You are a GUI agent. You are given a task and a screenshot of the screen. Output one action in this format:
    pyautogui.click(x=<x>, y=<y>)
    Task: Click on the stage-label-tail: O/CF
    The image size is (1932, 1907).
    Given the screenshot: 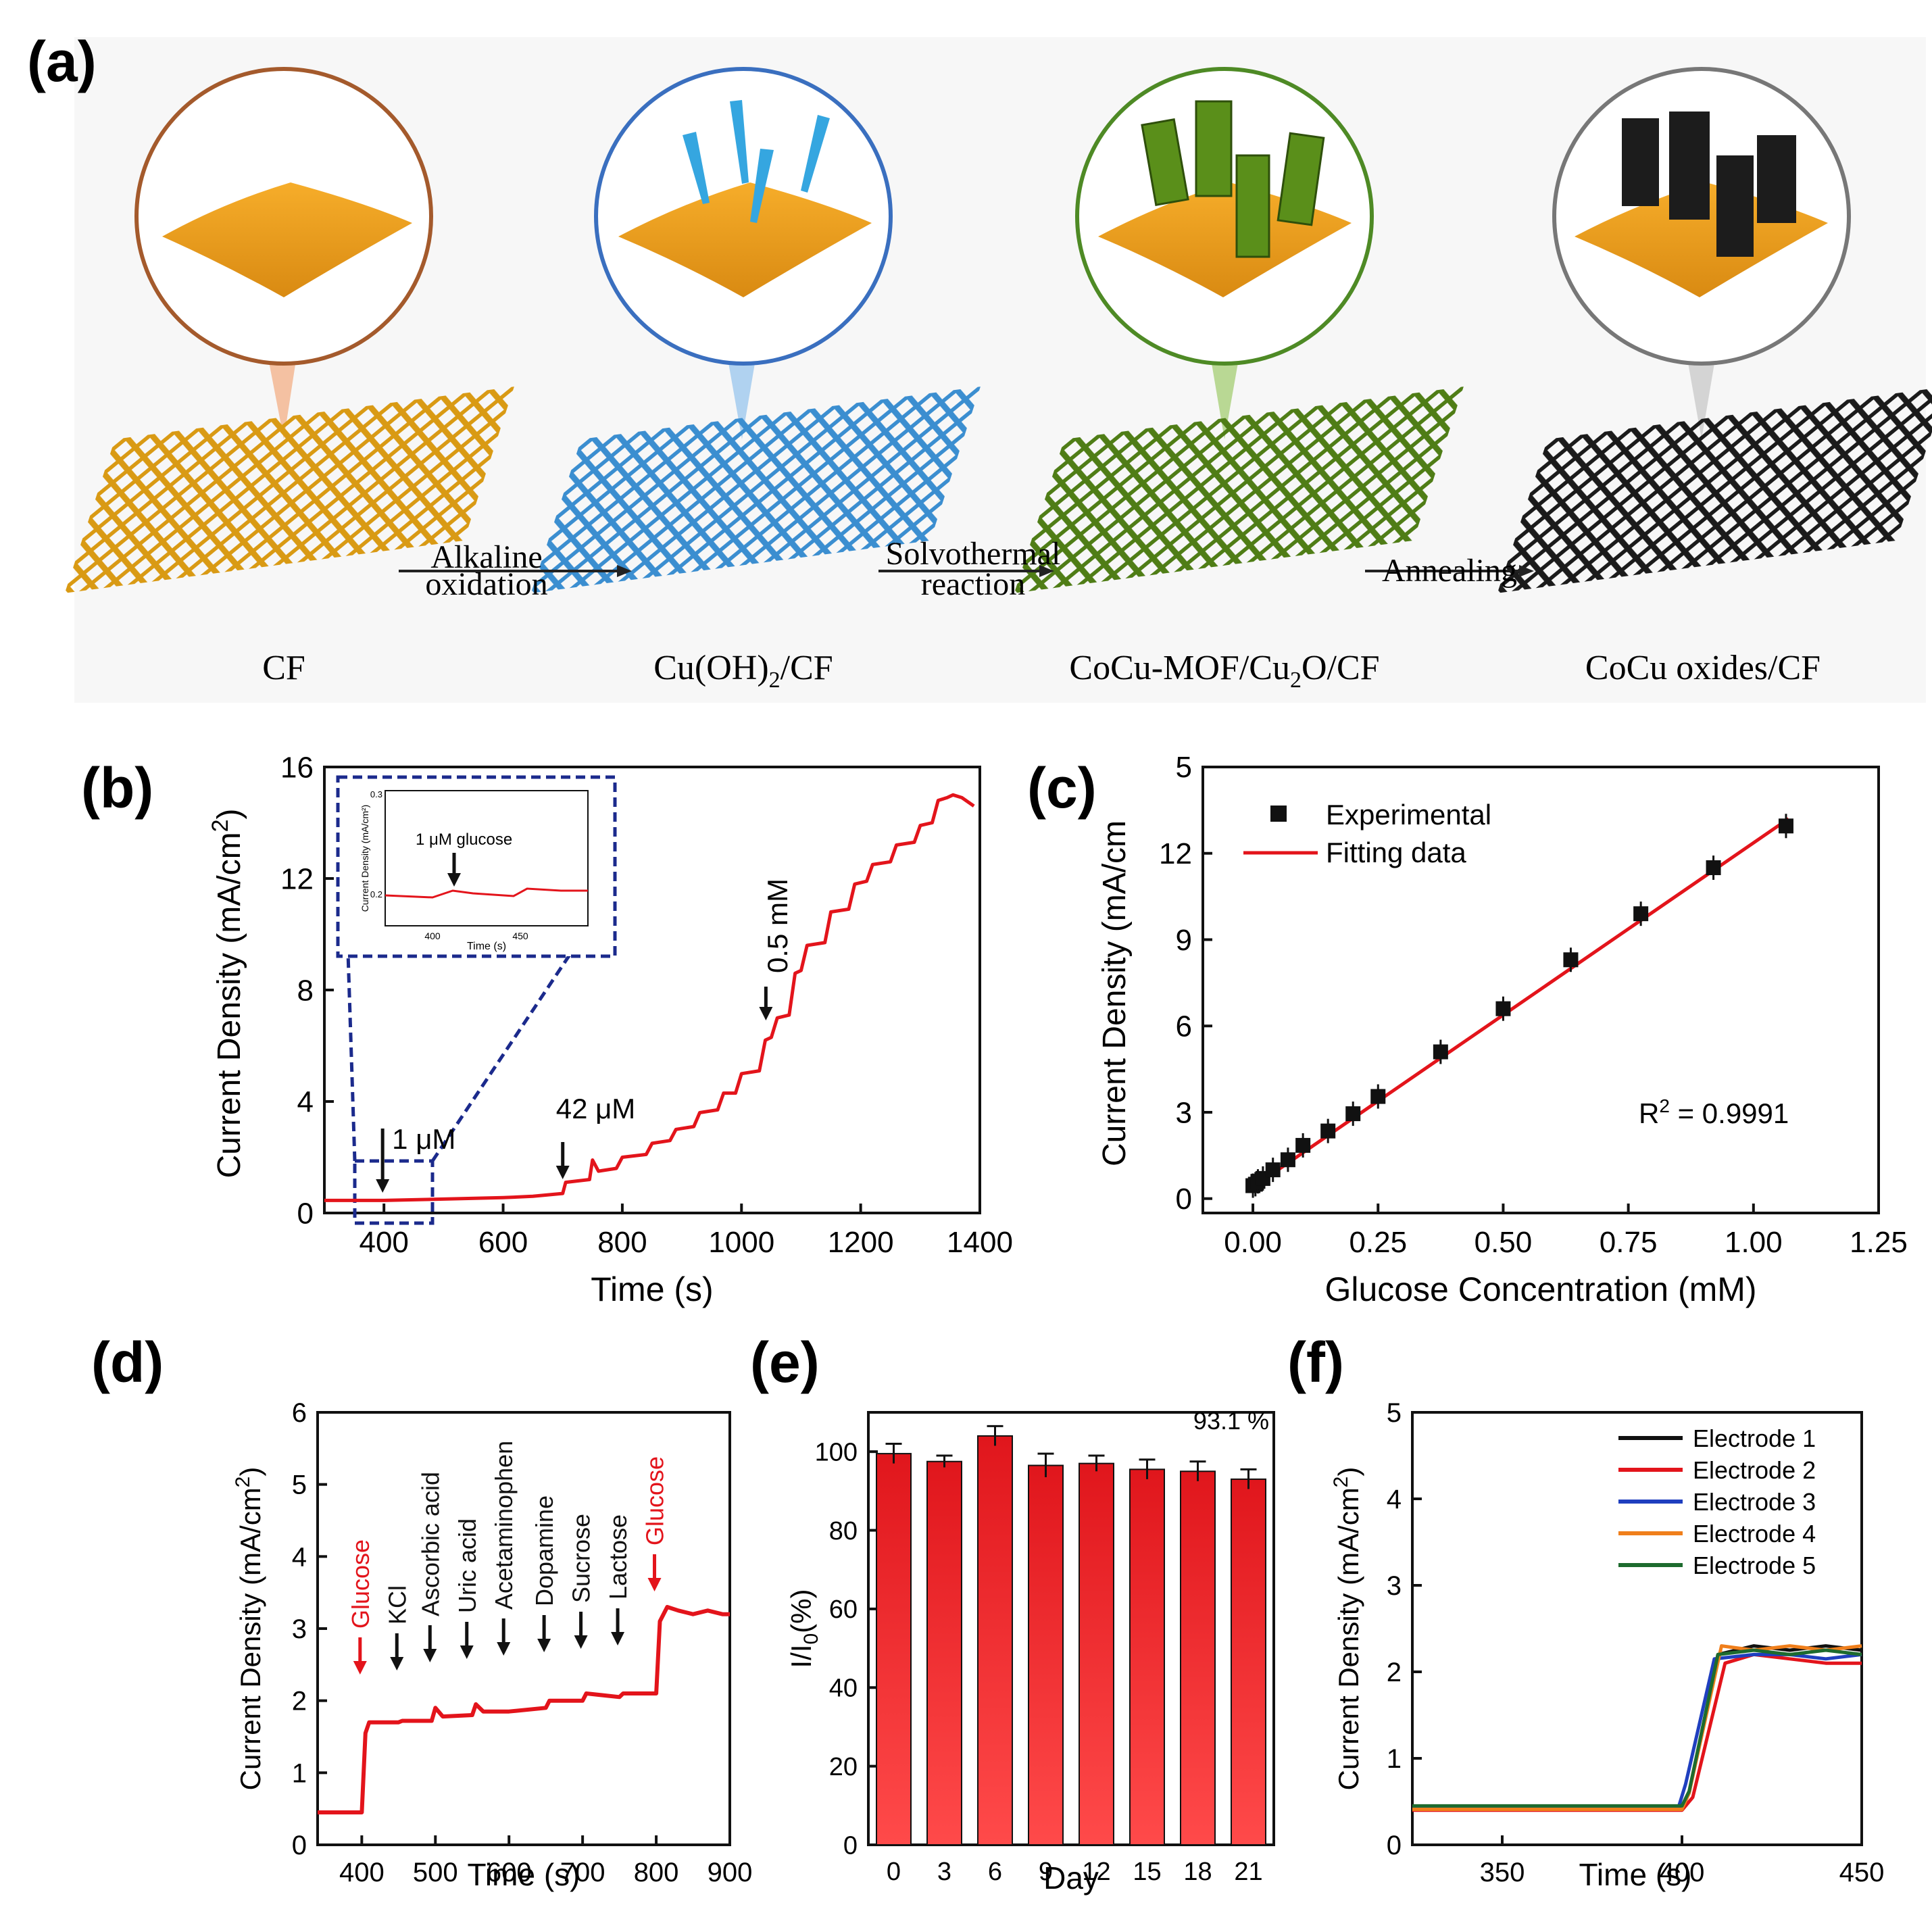 What is the action you would take?
    pyautogui.click(x=1341, y=668)
    